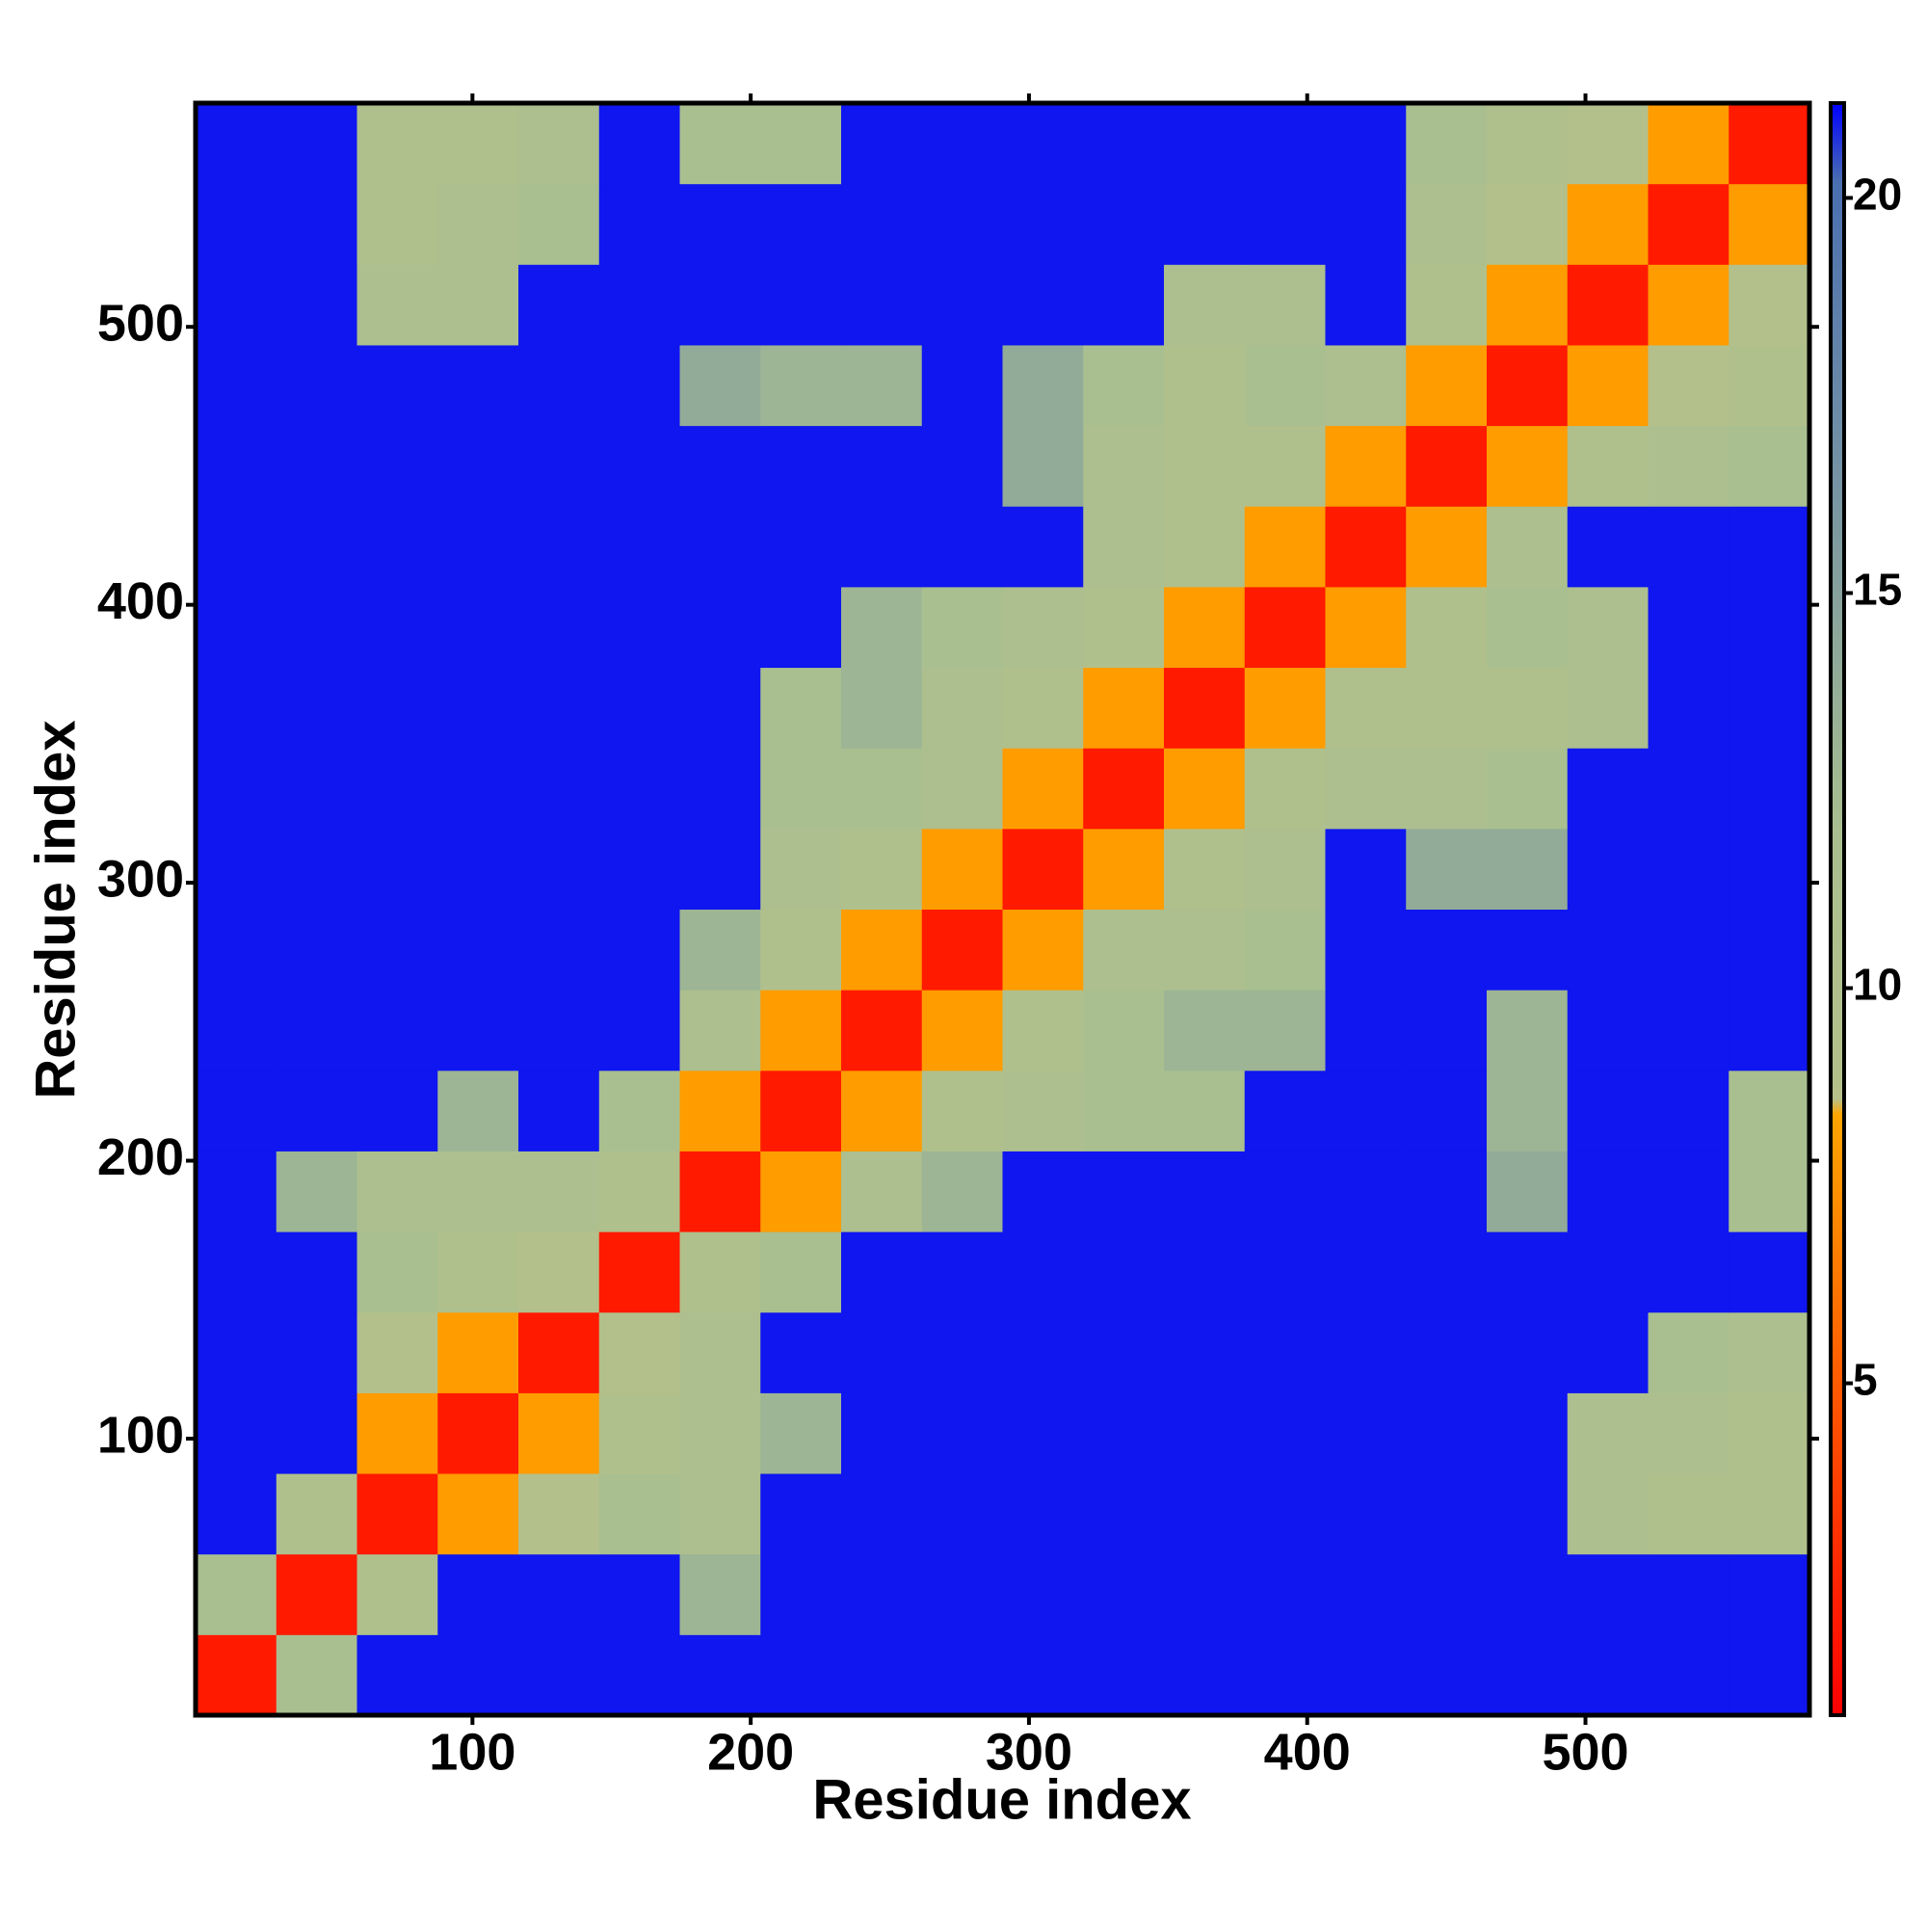  Describe the element at coordinates (1878, 985) in the screenshot. I see `colorbar-tick-label: 10` at that location.